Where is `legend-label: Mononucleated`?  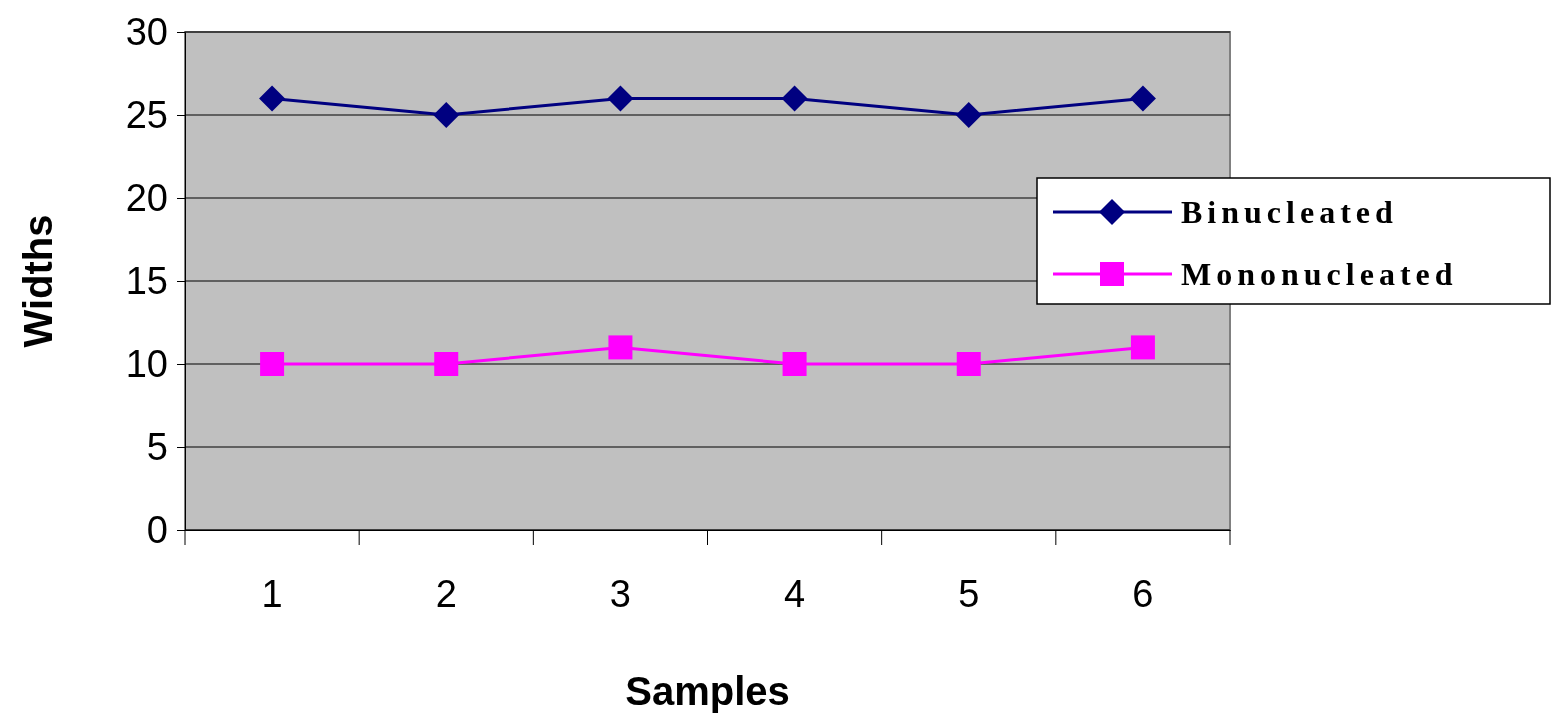 legend-label: Mononucleated is located at coordinates (1319, 274).